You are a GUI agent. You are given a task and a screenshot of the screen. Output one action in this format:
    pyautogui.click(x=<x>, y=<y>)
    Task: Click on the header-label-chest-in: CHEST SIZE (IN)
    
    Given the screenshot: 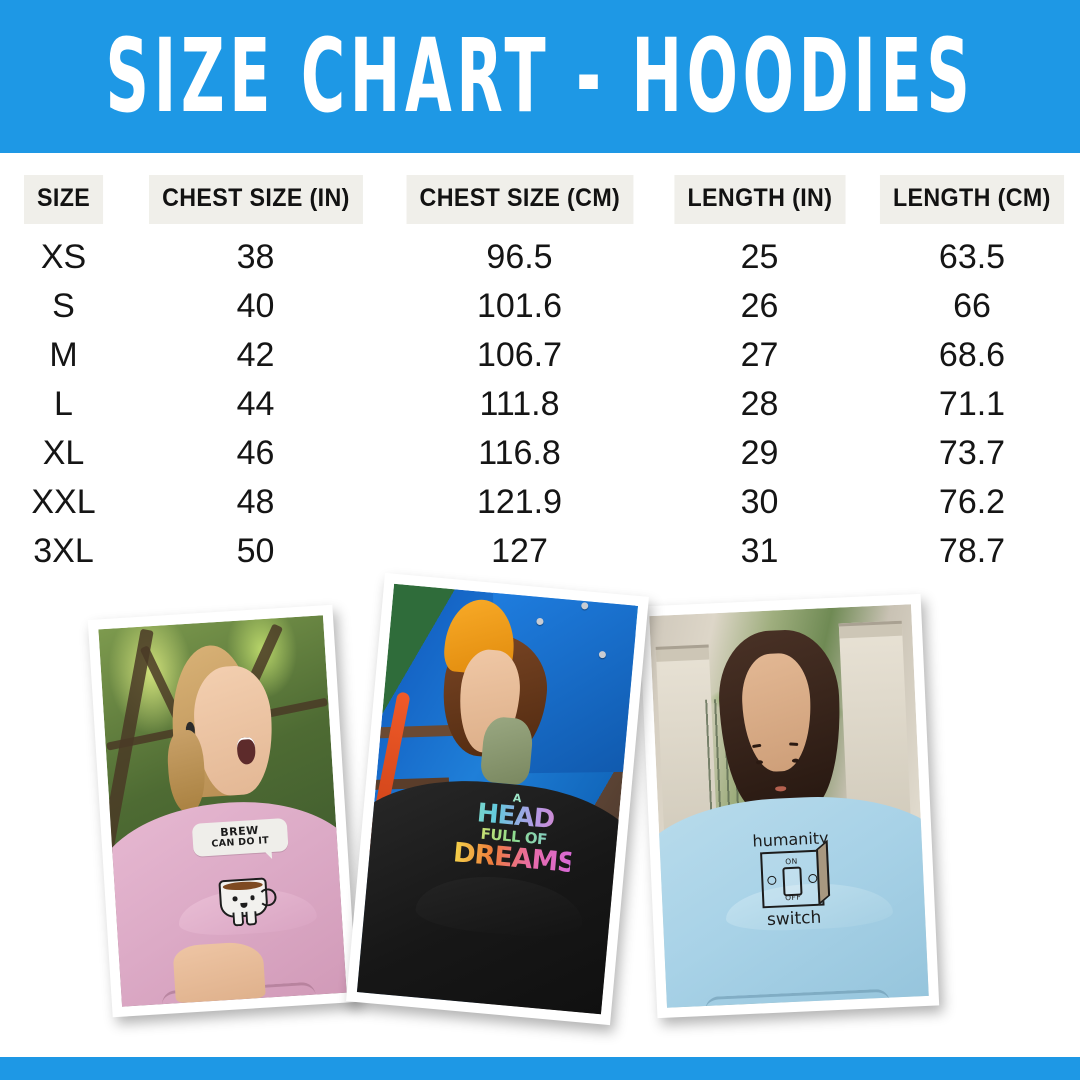 What is the action you would take?
    pyautogui.click(x=255, y=199)
    